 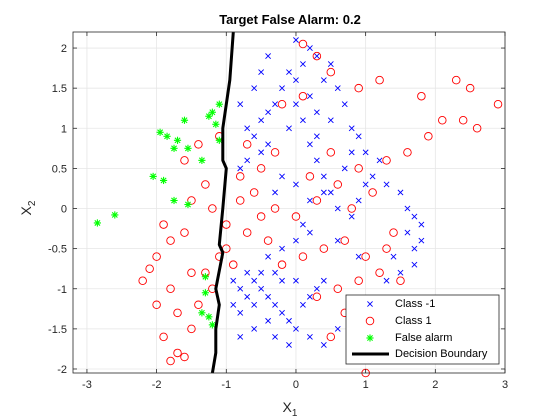 What do you see at coordinates (62, 370) in the screenshot?
I see `y-tick-label: -2` at bounding box center [62, 370].